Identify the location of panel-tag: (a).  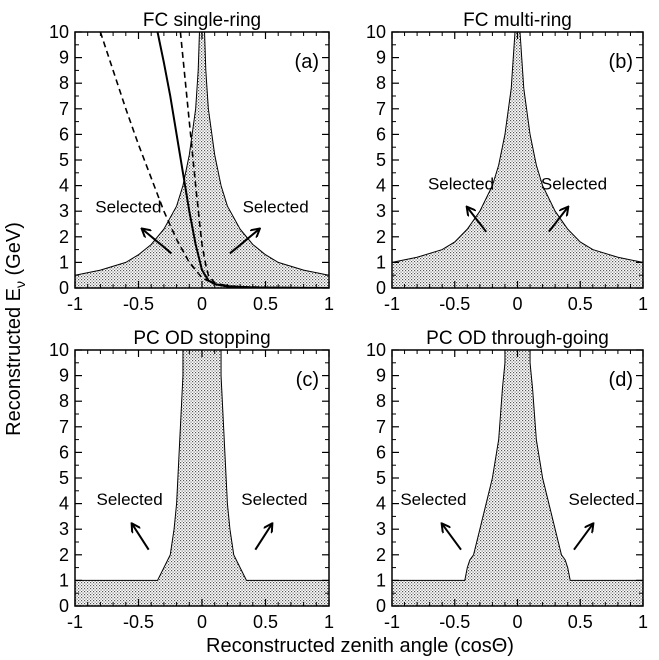
(307, 62).